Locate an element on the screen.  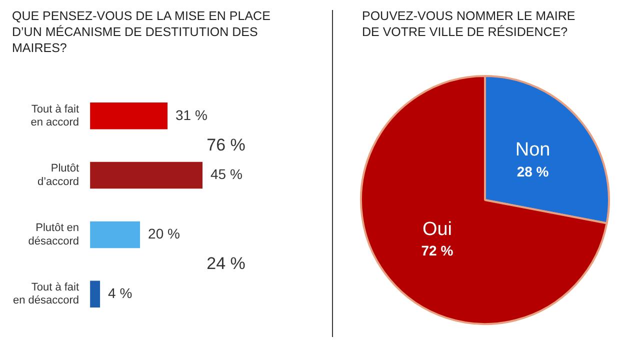
chart-title: POUVEZ-VOUS NOMMER LE MAIRE DE VOTRE VILLE DE RÉSIDENCE? is located at coordinates (469, 24).